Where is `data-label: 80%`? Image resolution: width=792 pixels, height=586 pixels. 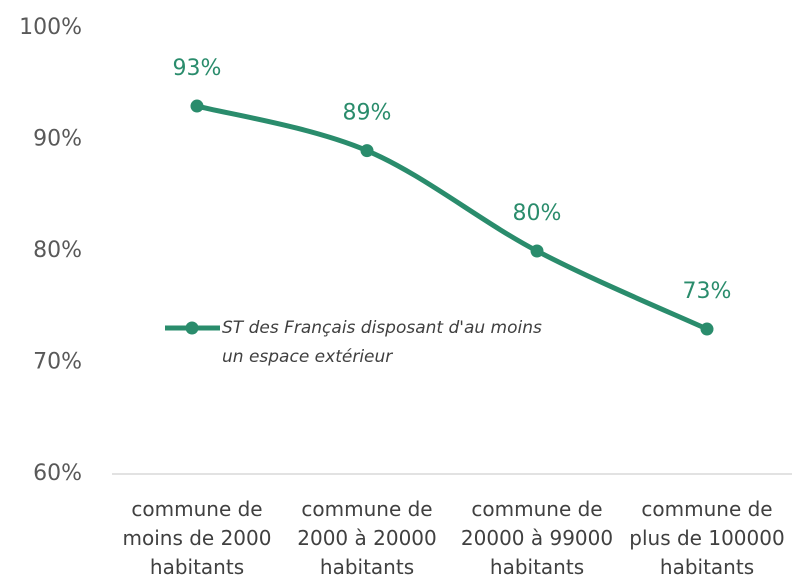
data-label: 80% is located at coordinates (537, 213).